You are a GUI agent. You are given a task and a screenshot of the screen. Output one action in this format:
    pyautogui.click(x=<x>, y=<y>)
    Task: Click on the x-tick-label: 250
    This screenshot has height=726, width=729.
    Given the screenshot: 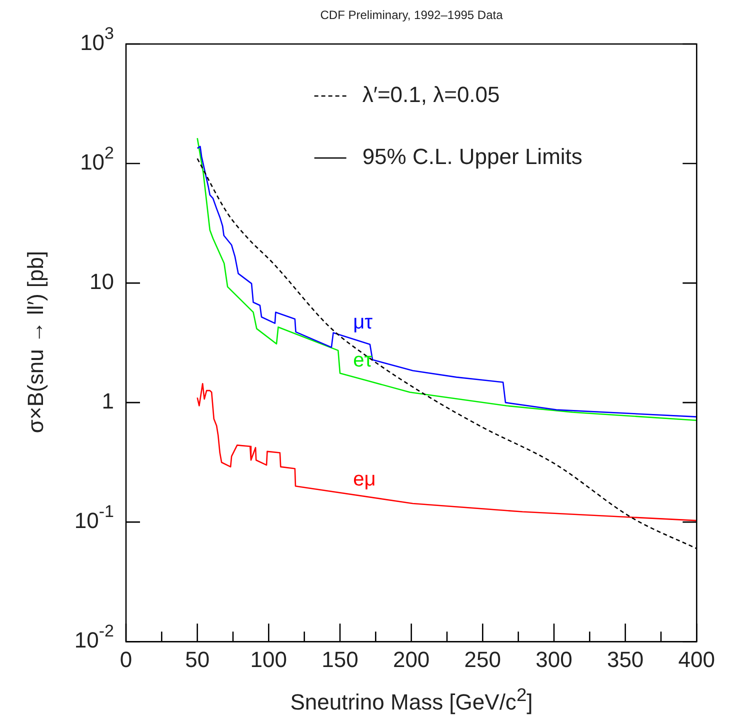 What is the action you would take?
    pyautogui.click(x=483, y=659)
    